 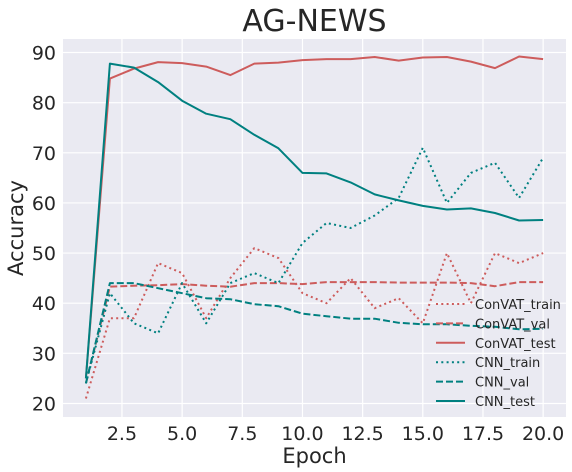 What do you see at coordinates (44, 54) in the screenshot?
I see `y-tick-label: 90` at bounding box center [44, 54].